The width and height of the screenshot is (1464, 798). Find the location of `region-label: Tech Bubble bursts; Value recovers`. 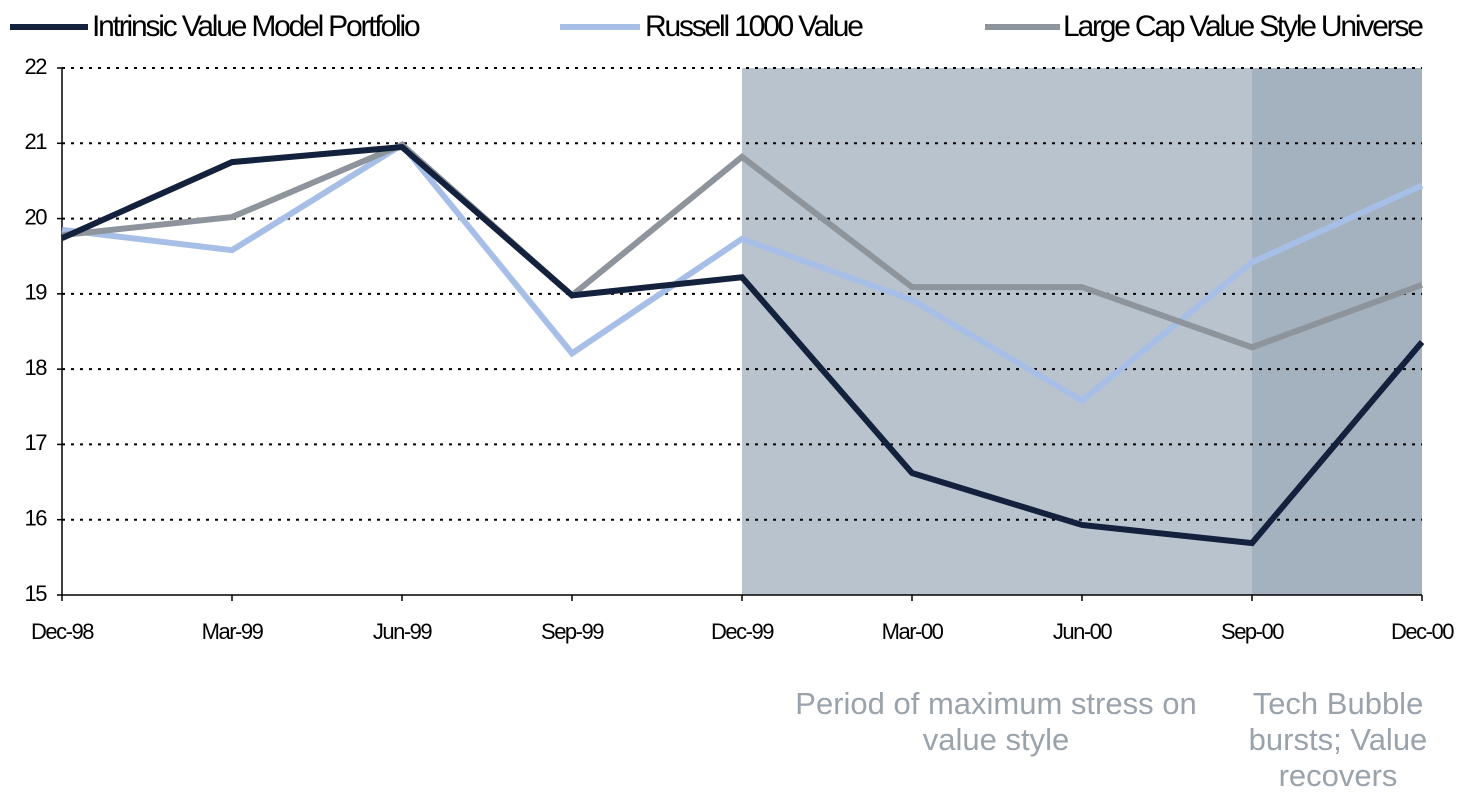

region-label: Tech Bubble bursts; Value recovers is located at coordinates (1338, 739).